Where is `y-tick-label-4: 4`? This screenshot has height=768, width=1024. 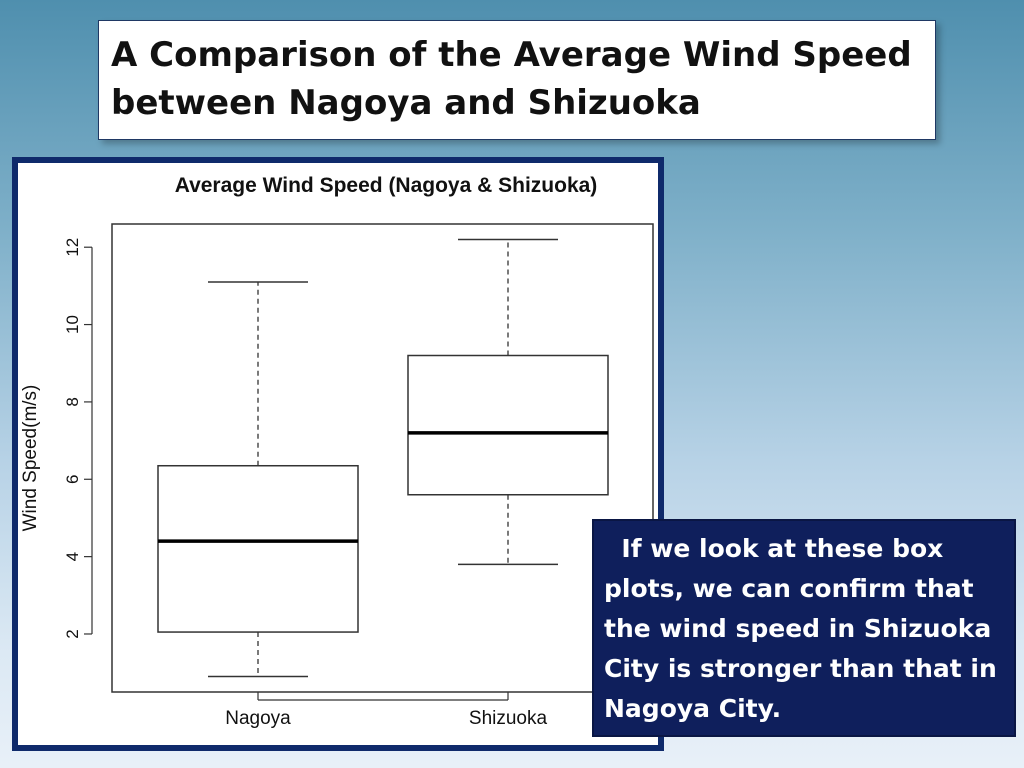
y-tick-label-4: 4 is located at coordinates (72, 556).